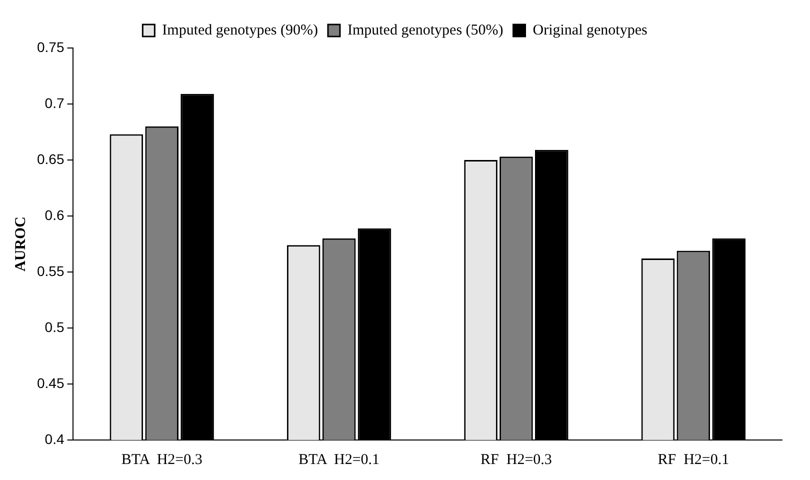 The width and height of the screenshot is (810, 480). I want to click on legend-label: Imputed genotypes (50%), so click(425, 30).